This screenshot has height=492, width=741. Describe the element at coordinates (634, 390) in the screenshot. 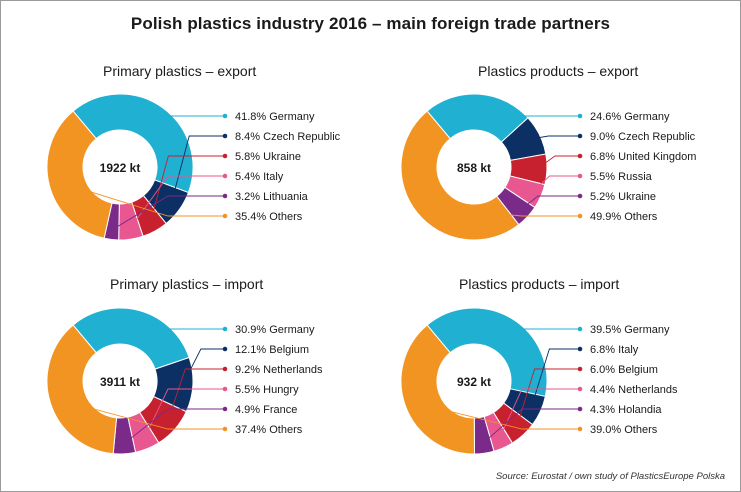

I see `legend-label: 4.4% Netherlands` at that location.